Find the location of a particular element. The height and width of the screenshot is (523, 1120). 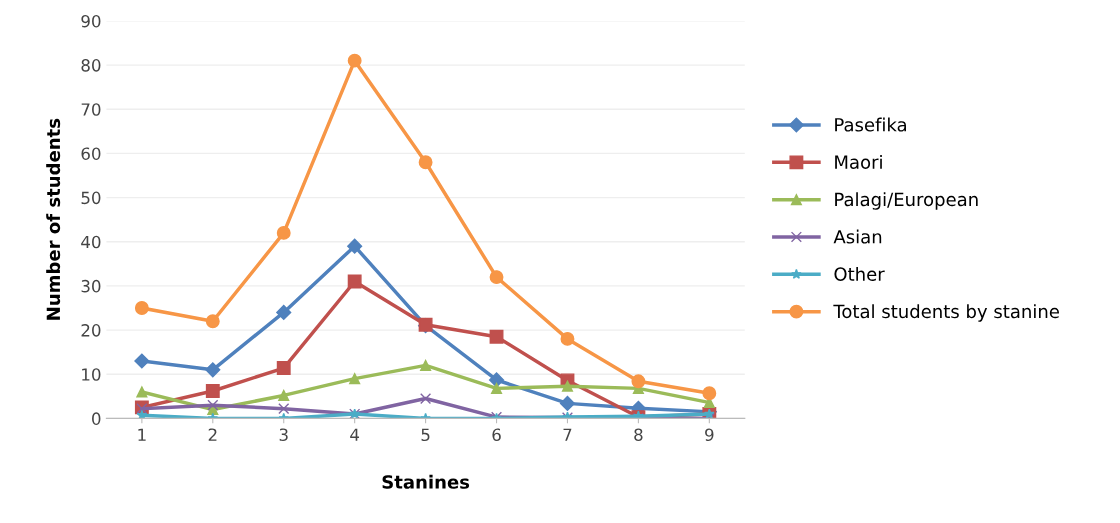

x-tick-label: 6 is located at coordinates (496, 435).